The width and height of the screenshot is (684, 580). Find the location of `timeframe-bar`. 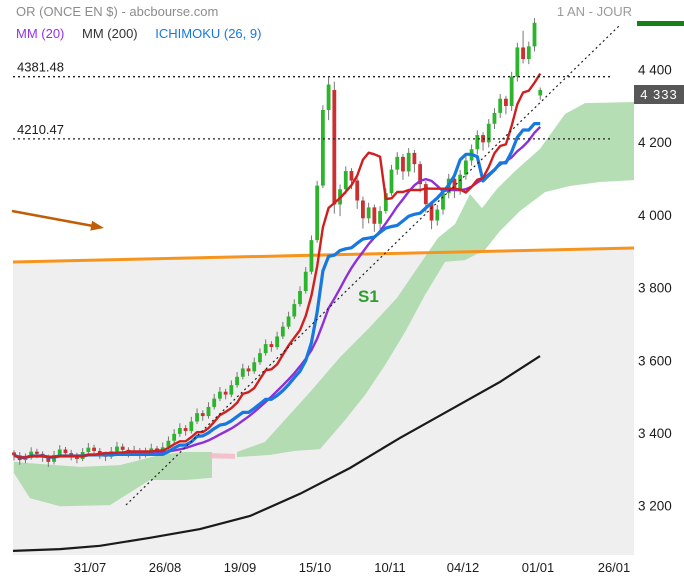

timeframe-bar is located at coordinates (660, 23).